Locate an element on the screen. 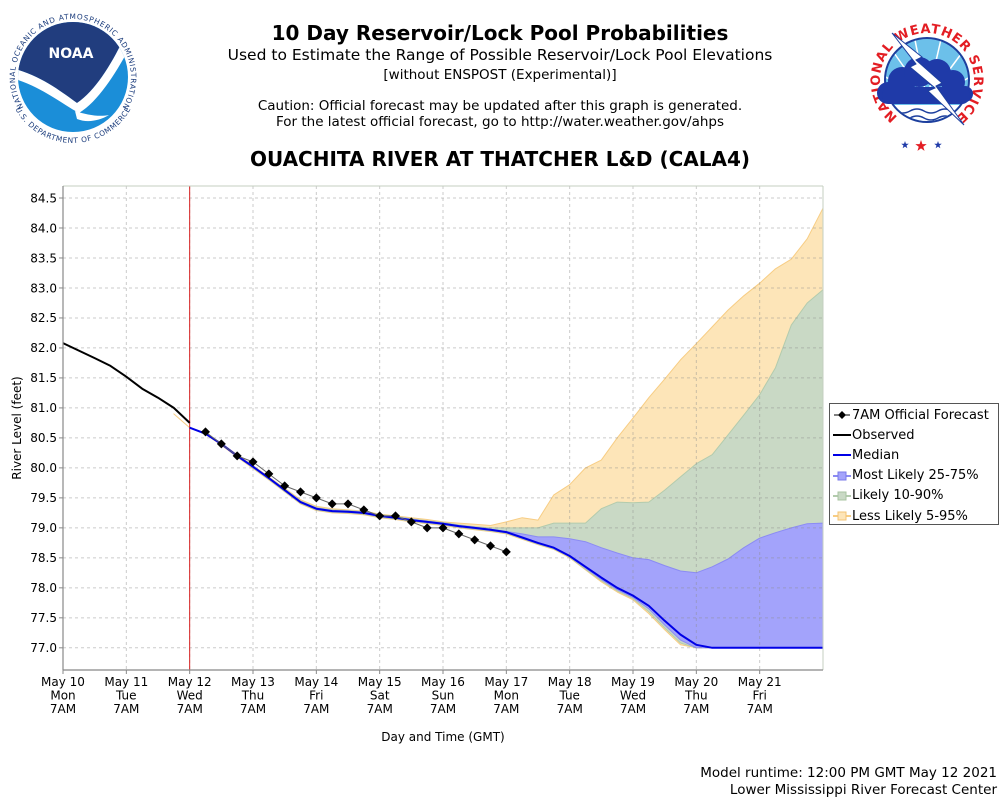  noaa-bird-tail is located at coordinates (92, 116).